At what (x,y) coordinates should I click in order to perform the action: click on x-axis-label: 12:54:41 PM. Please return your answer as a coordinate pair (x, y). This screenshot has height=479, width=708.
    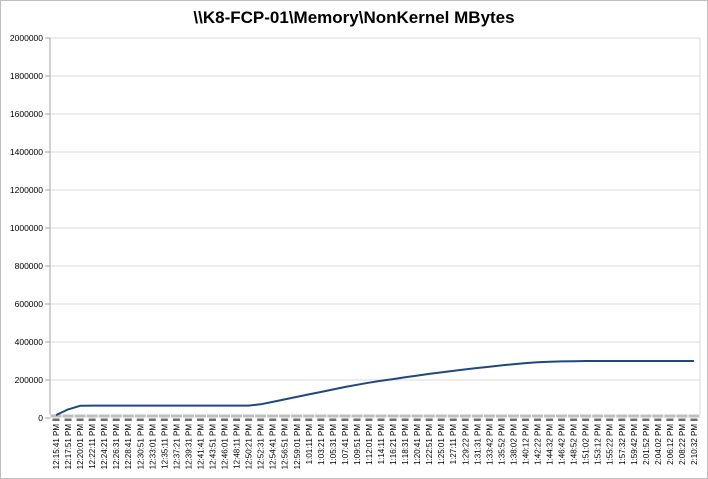
    Looking at the image, I should click on (273, 447).